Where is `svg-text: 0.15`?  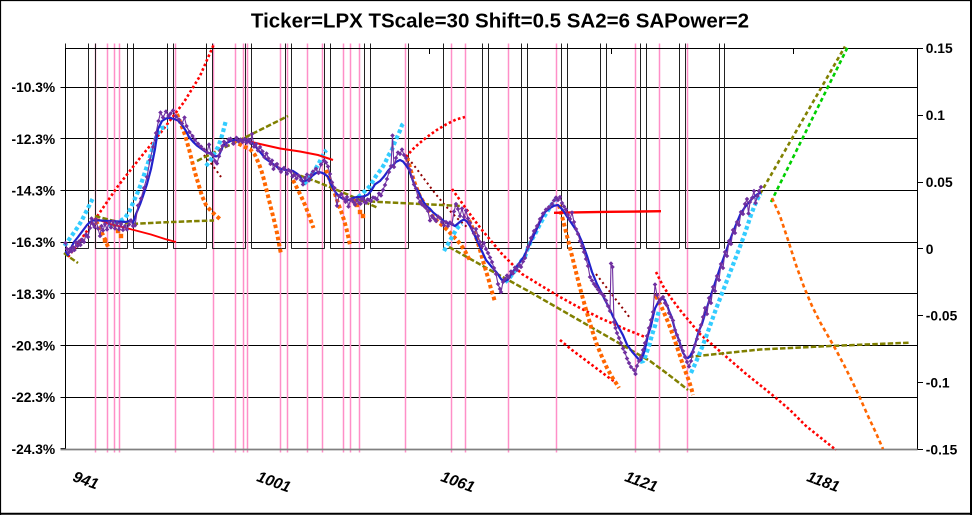 svg-text: 0.15 is located at coordinates (939, 48).